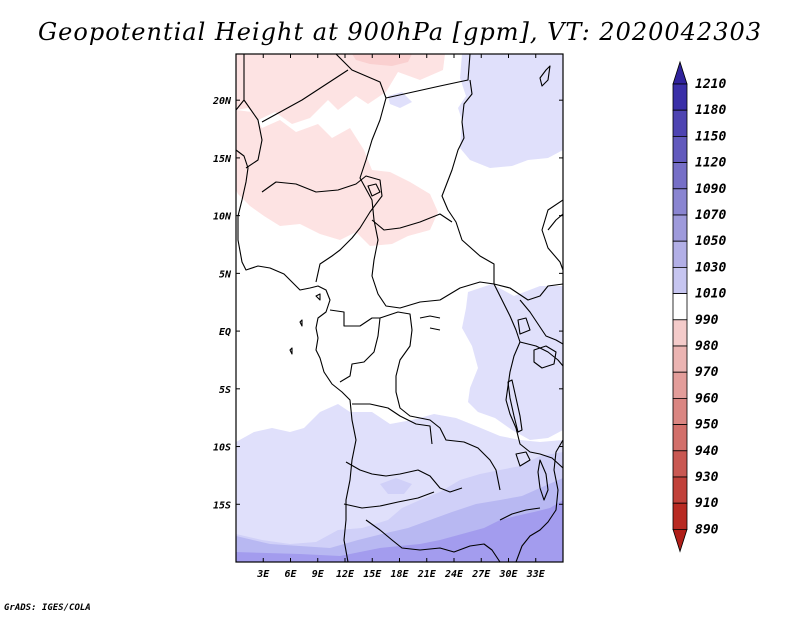  I want to click on colorbar-top-triangle, so click(680, 72).